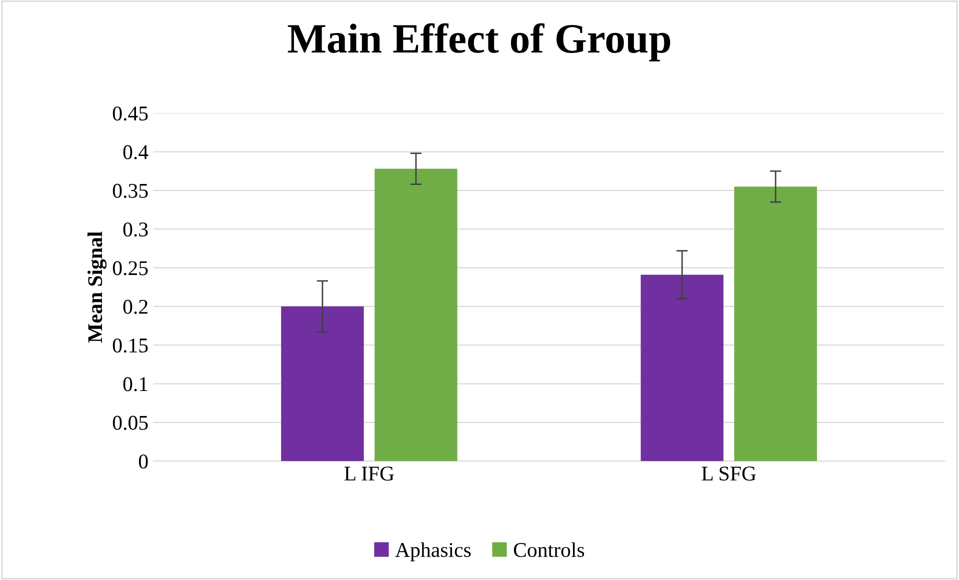  Describe the element at coordinates (130, 113) in the screenshot. I see `y-tick-label: 0.45` at that location.